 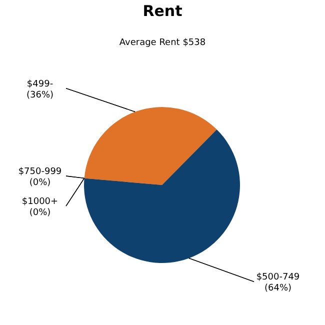 What do you see at coordinates (278, 289) in the screenshot?
I see `data-label: (64%)` at bounding box center [278, 289].